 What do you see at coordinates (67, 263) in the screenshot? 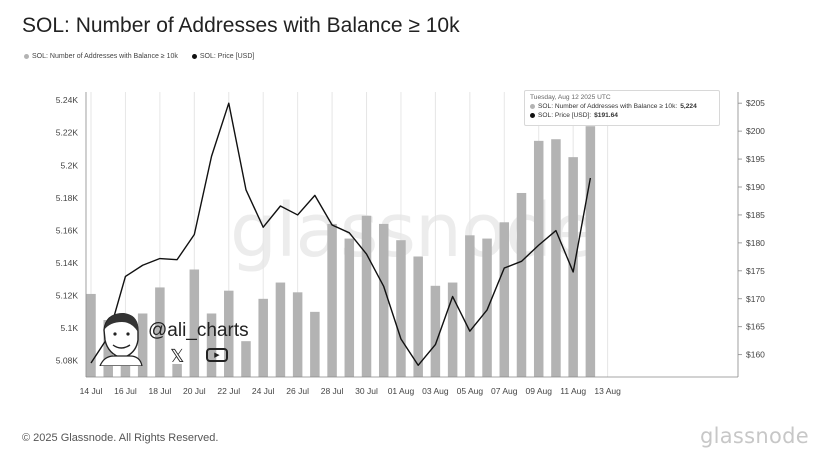
I see `left-axis-tick-label: 5.14K` at bounding box center [67, 263].